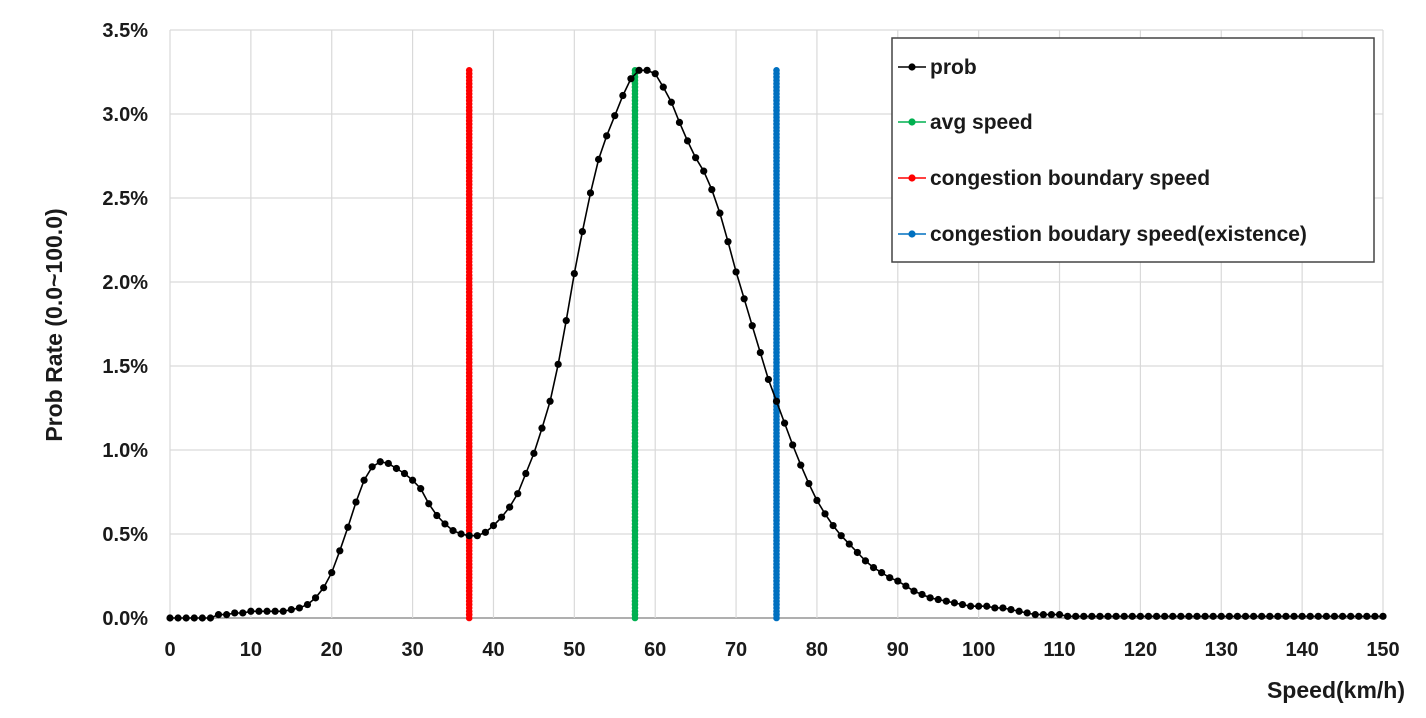  What do you see at coordinates (125, 535) in the screenshot?
I see `y-tick-label: 0.5%` at bounding box center [125, 535].